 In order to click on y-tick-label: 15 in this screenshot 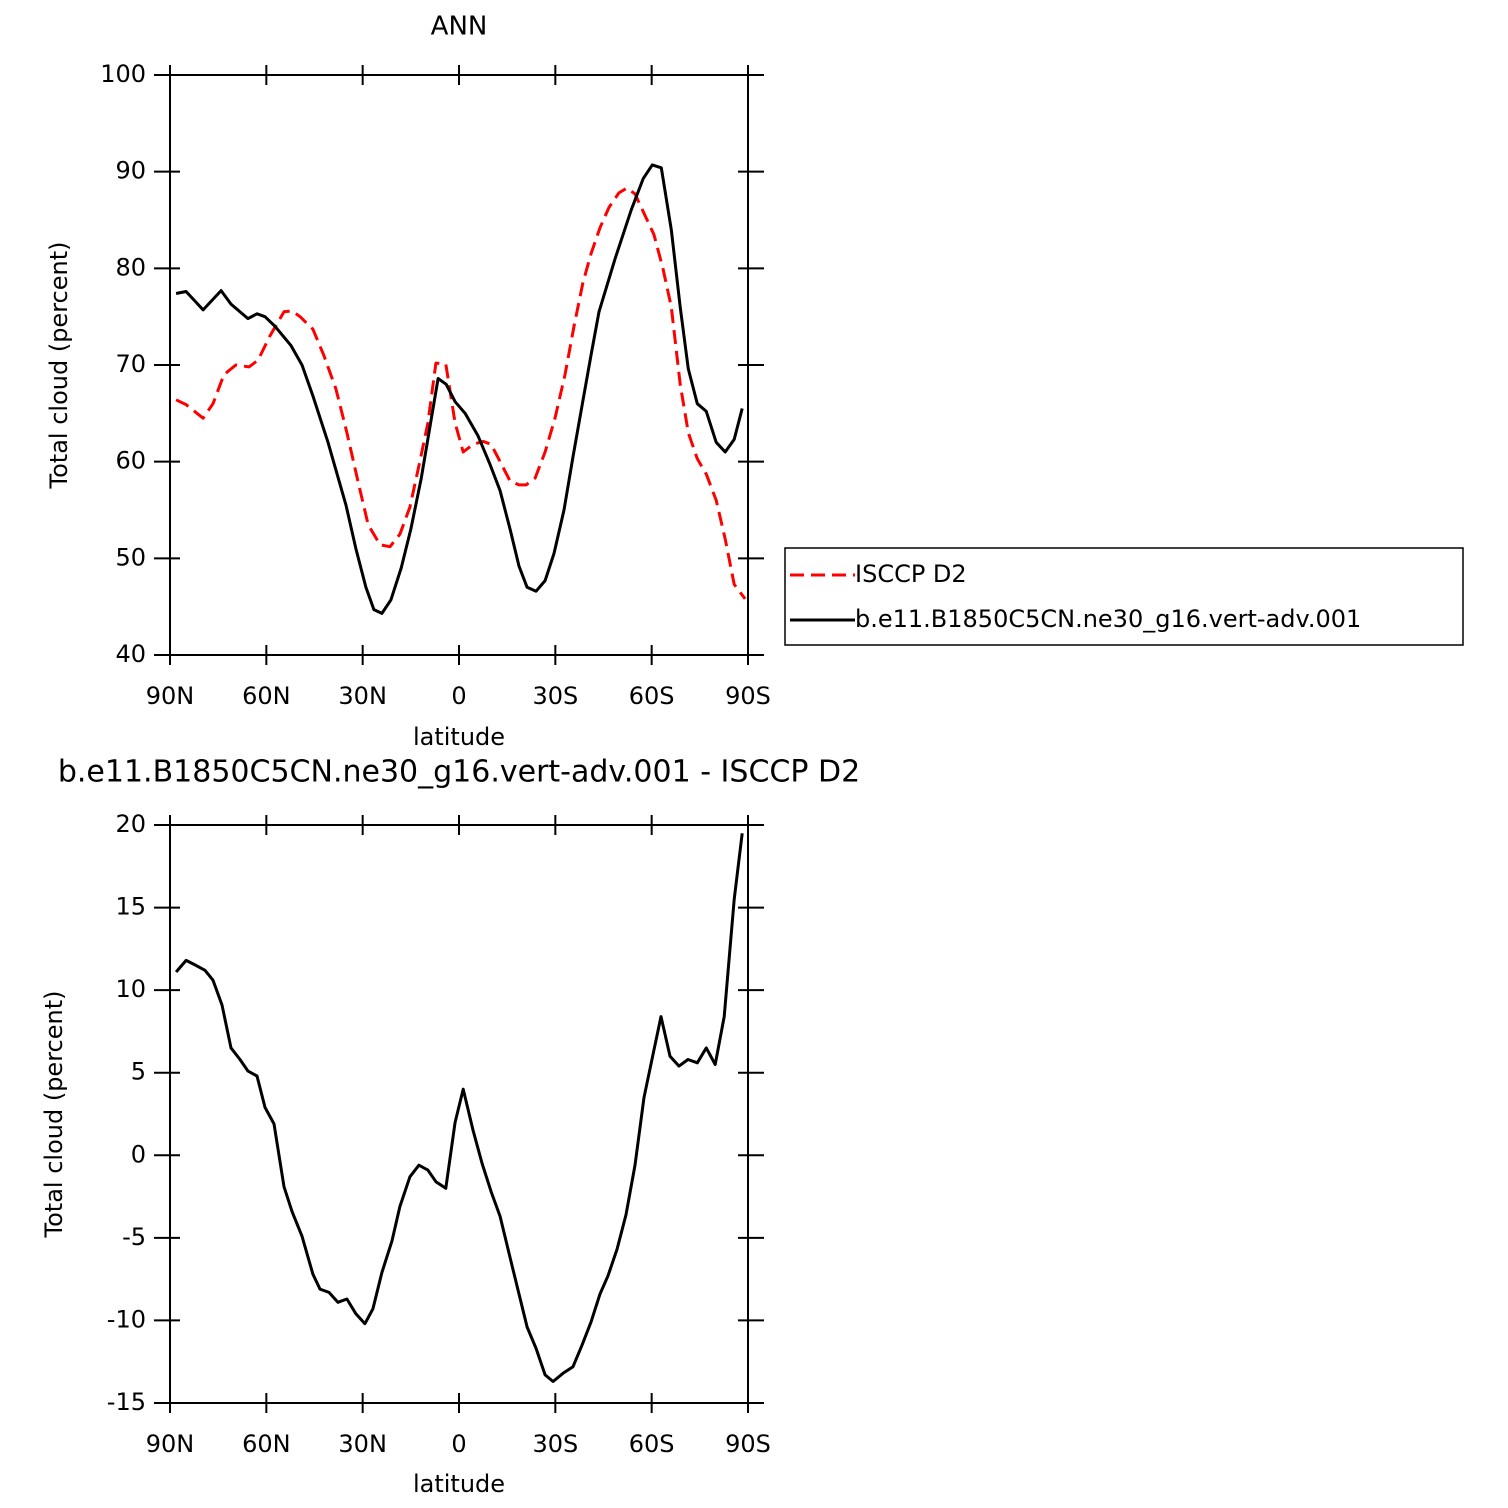, I will do `click(130, 907)`.